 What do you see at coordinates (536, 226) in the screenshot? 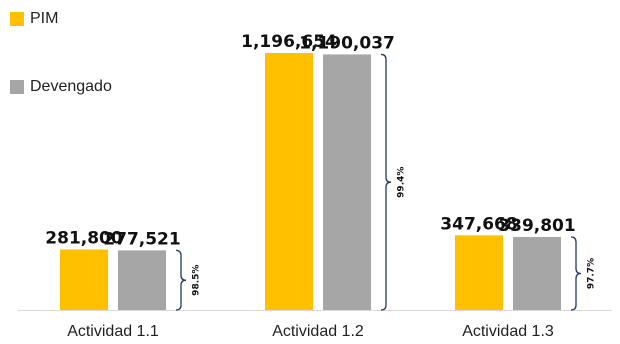
I see `data-label-devengado-actividad-1-3: 339,801` at bounding box center [536, 226].